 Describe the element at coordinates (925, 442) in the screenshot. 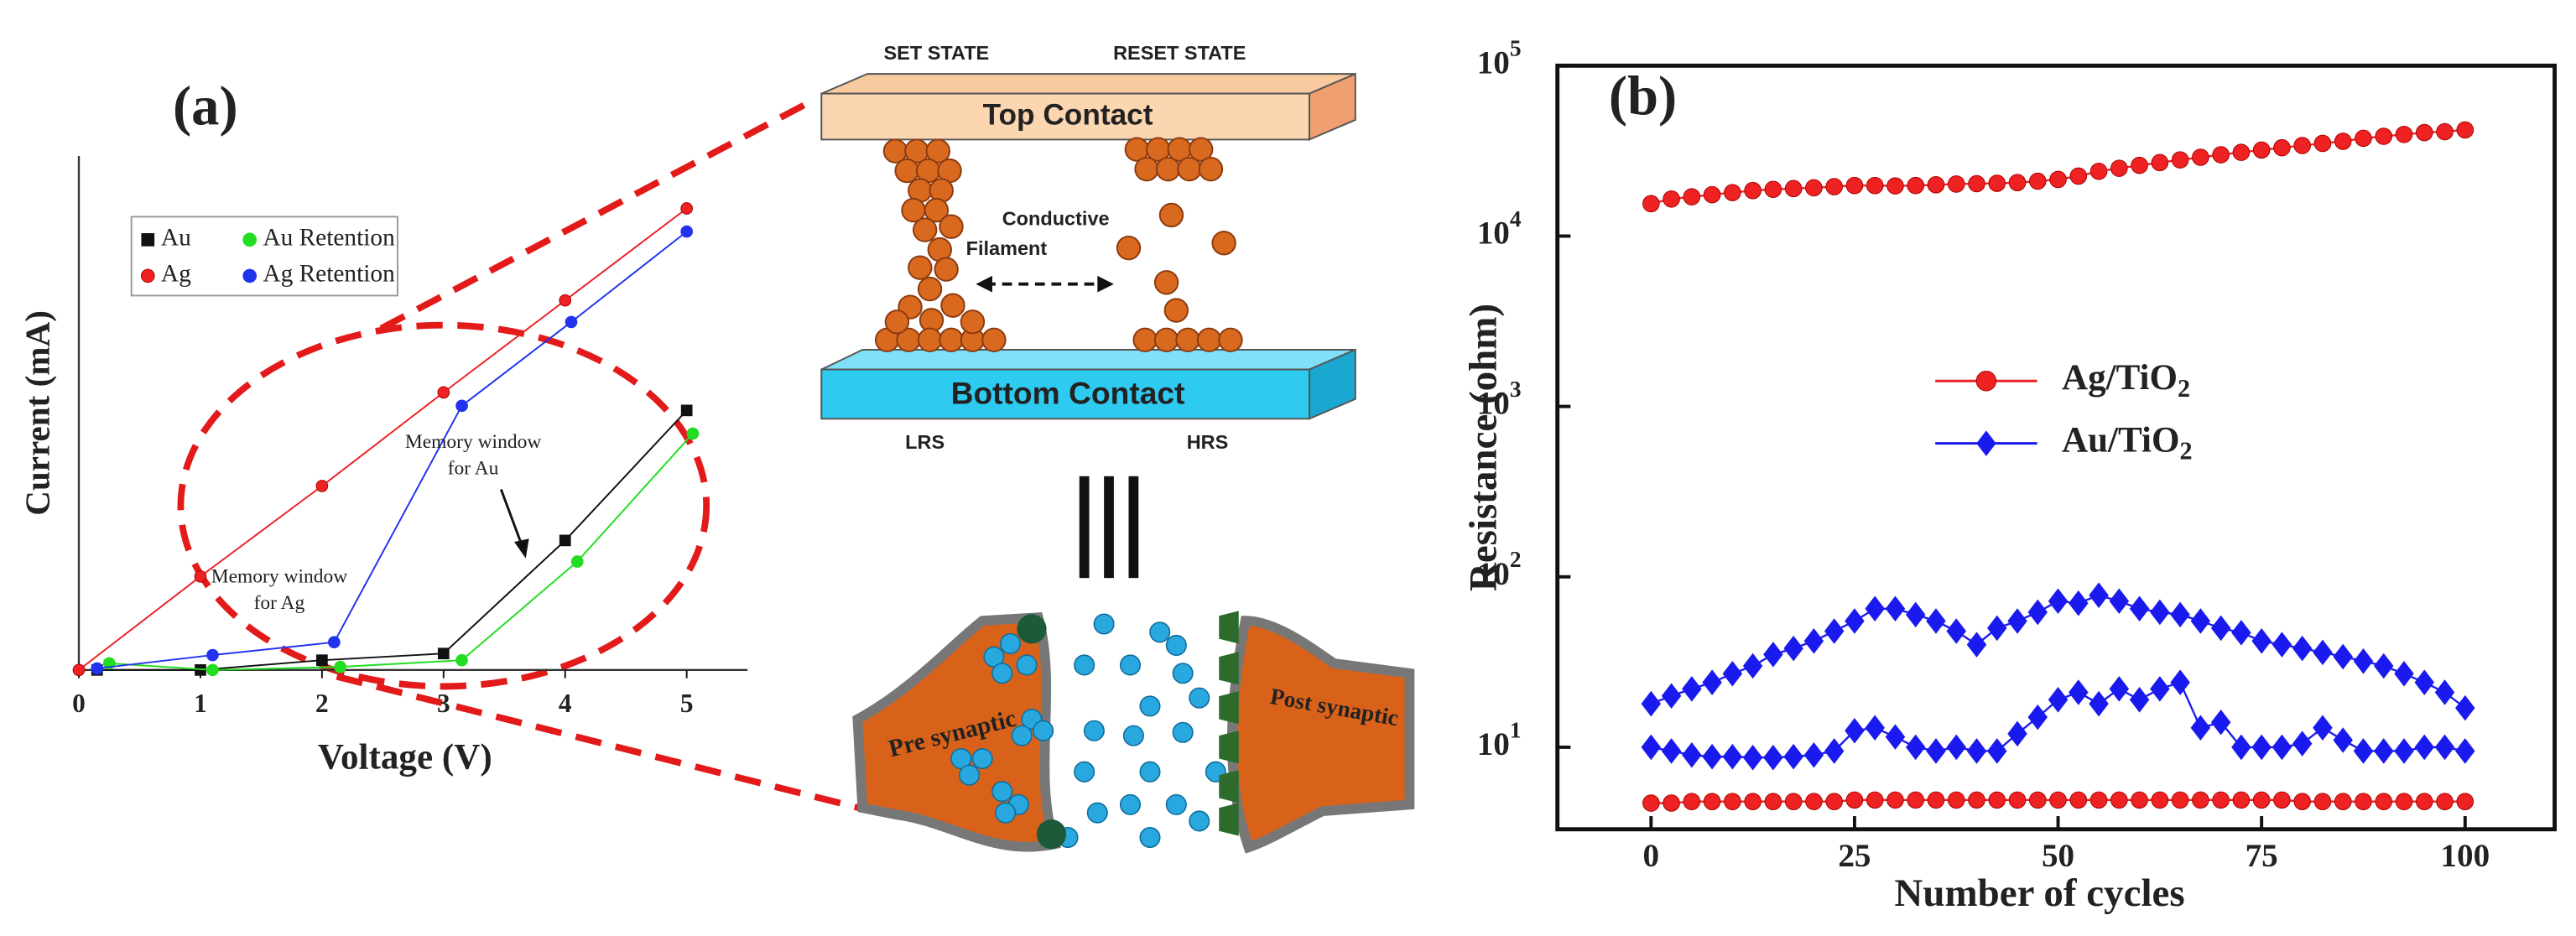

I see `lrs-label: LRS` at that location.